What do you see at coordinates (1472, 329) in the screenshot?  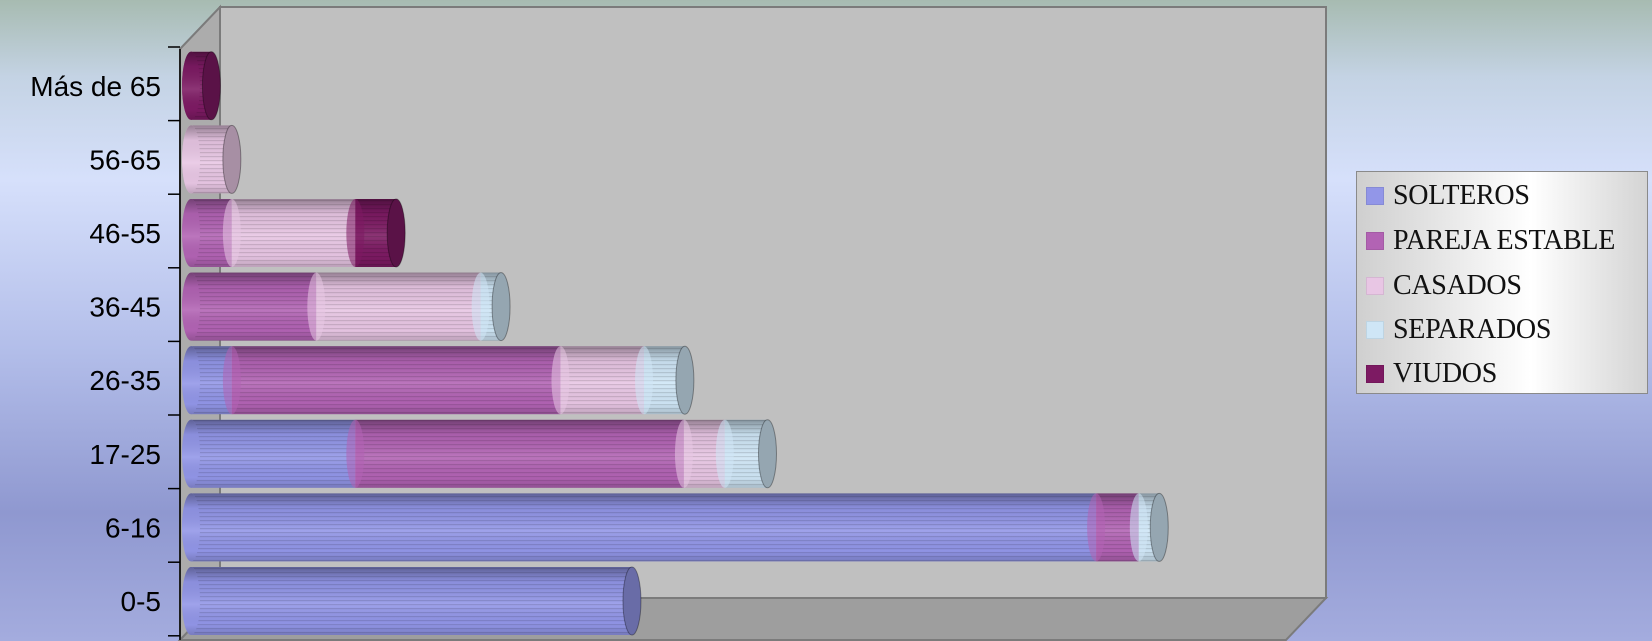 I see `legend-label: SEPARADOS` at bounding box center [1472, 329].